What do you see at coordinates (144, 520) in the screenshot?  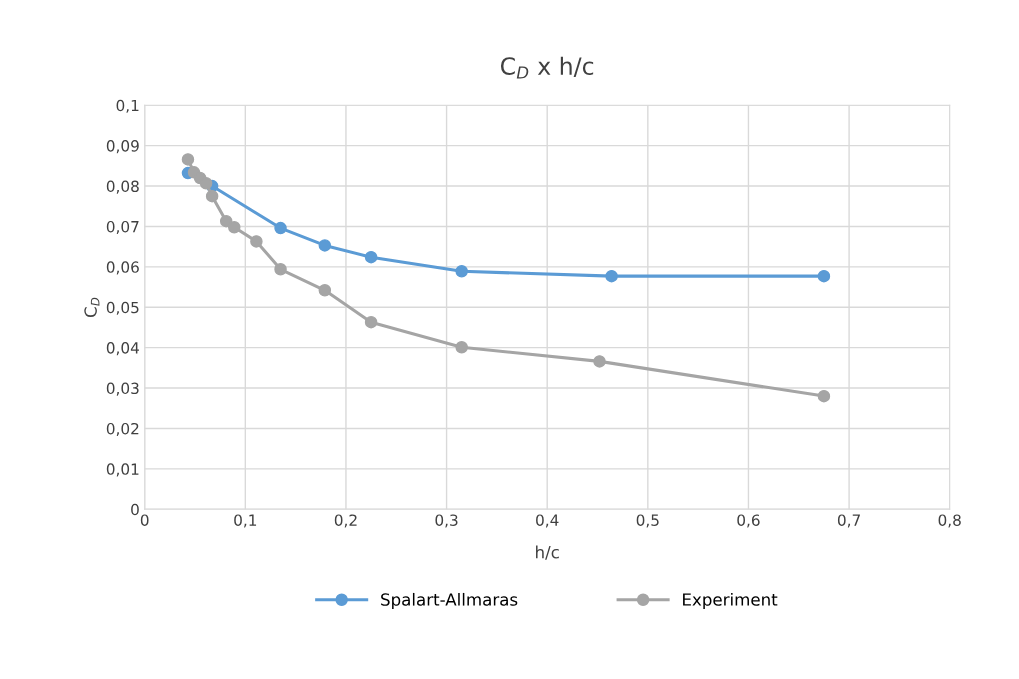 I see `x-tick-label: 0` at bounding box center [144, 520].